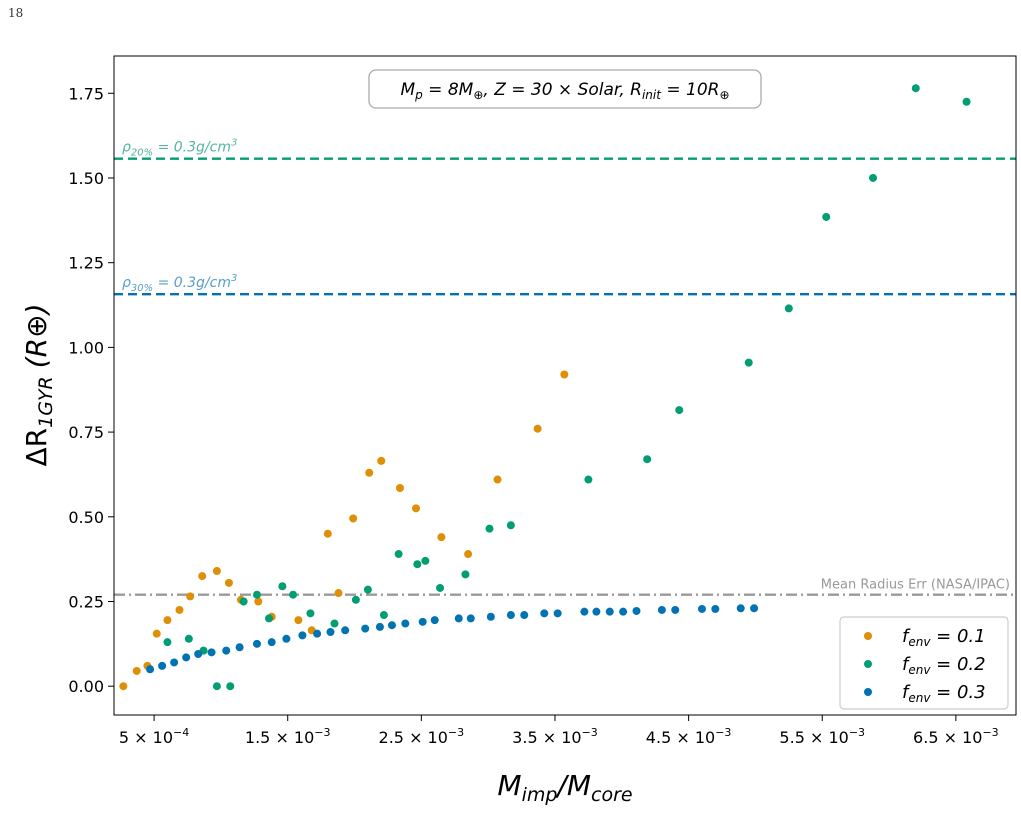  I want to click on annotation-box: Mp = 8M⊕, Z = 30 × Solar, Rinit = 10R⊕, so click(565, 89).